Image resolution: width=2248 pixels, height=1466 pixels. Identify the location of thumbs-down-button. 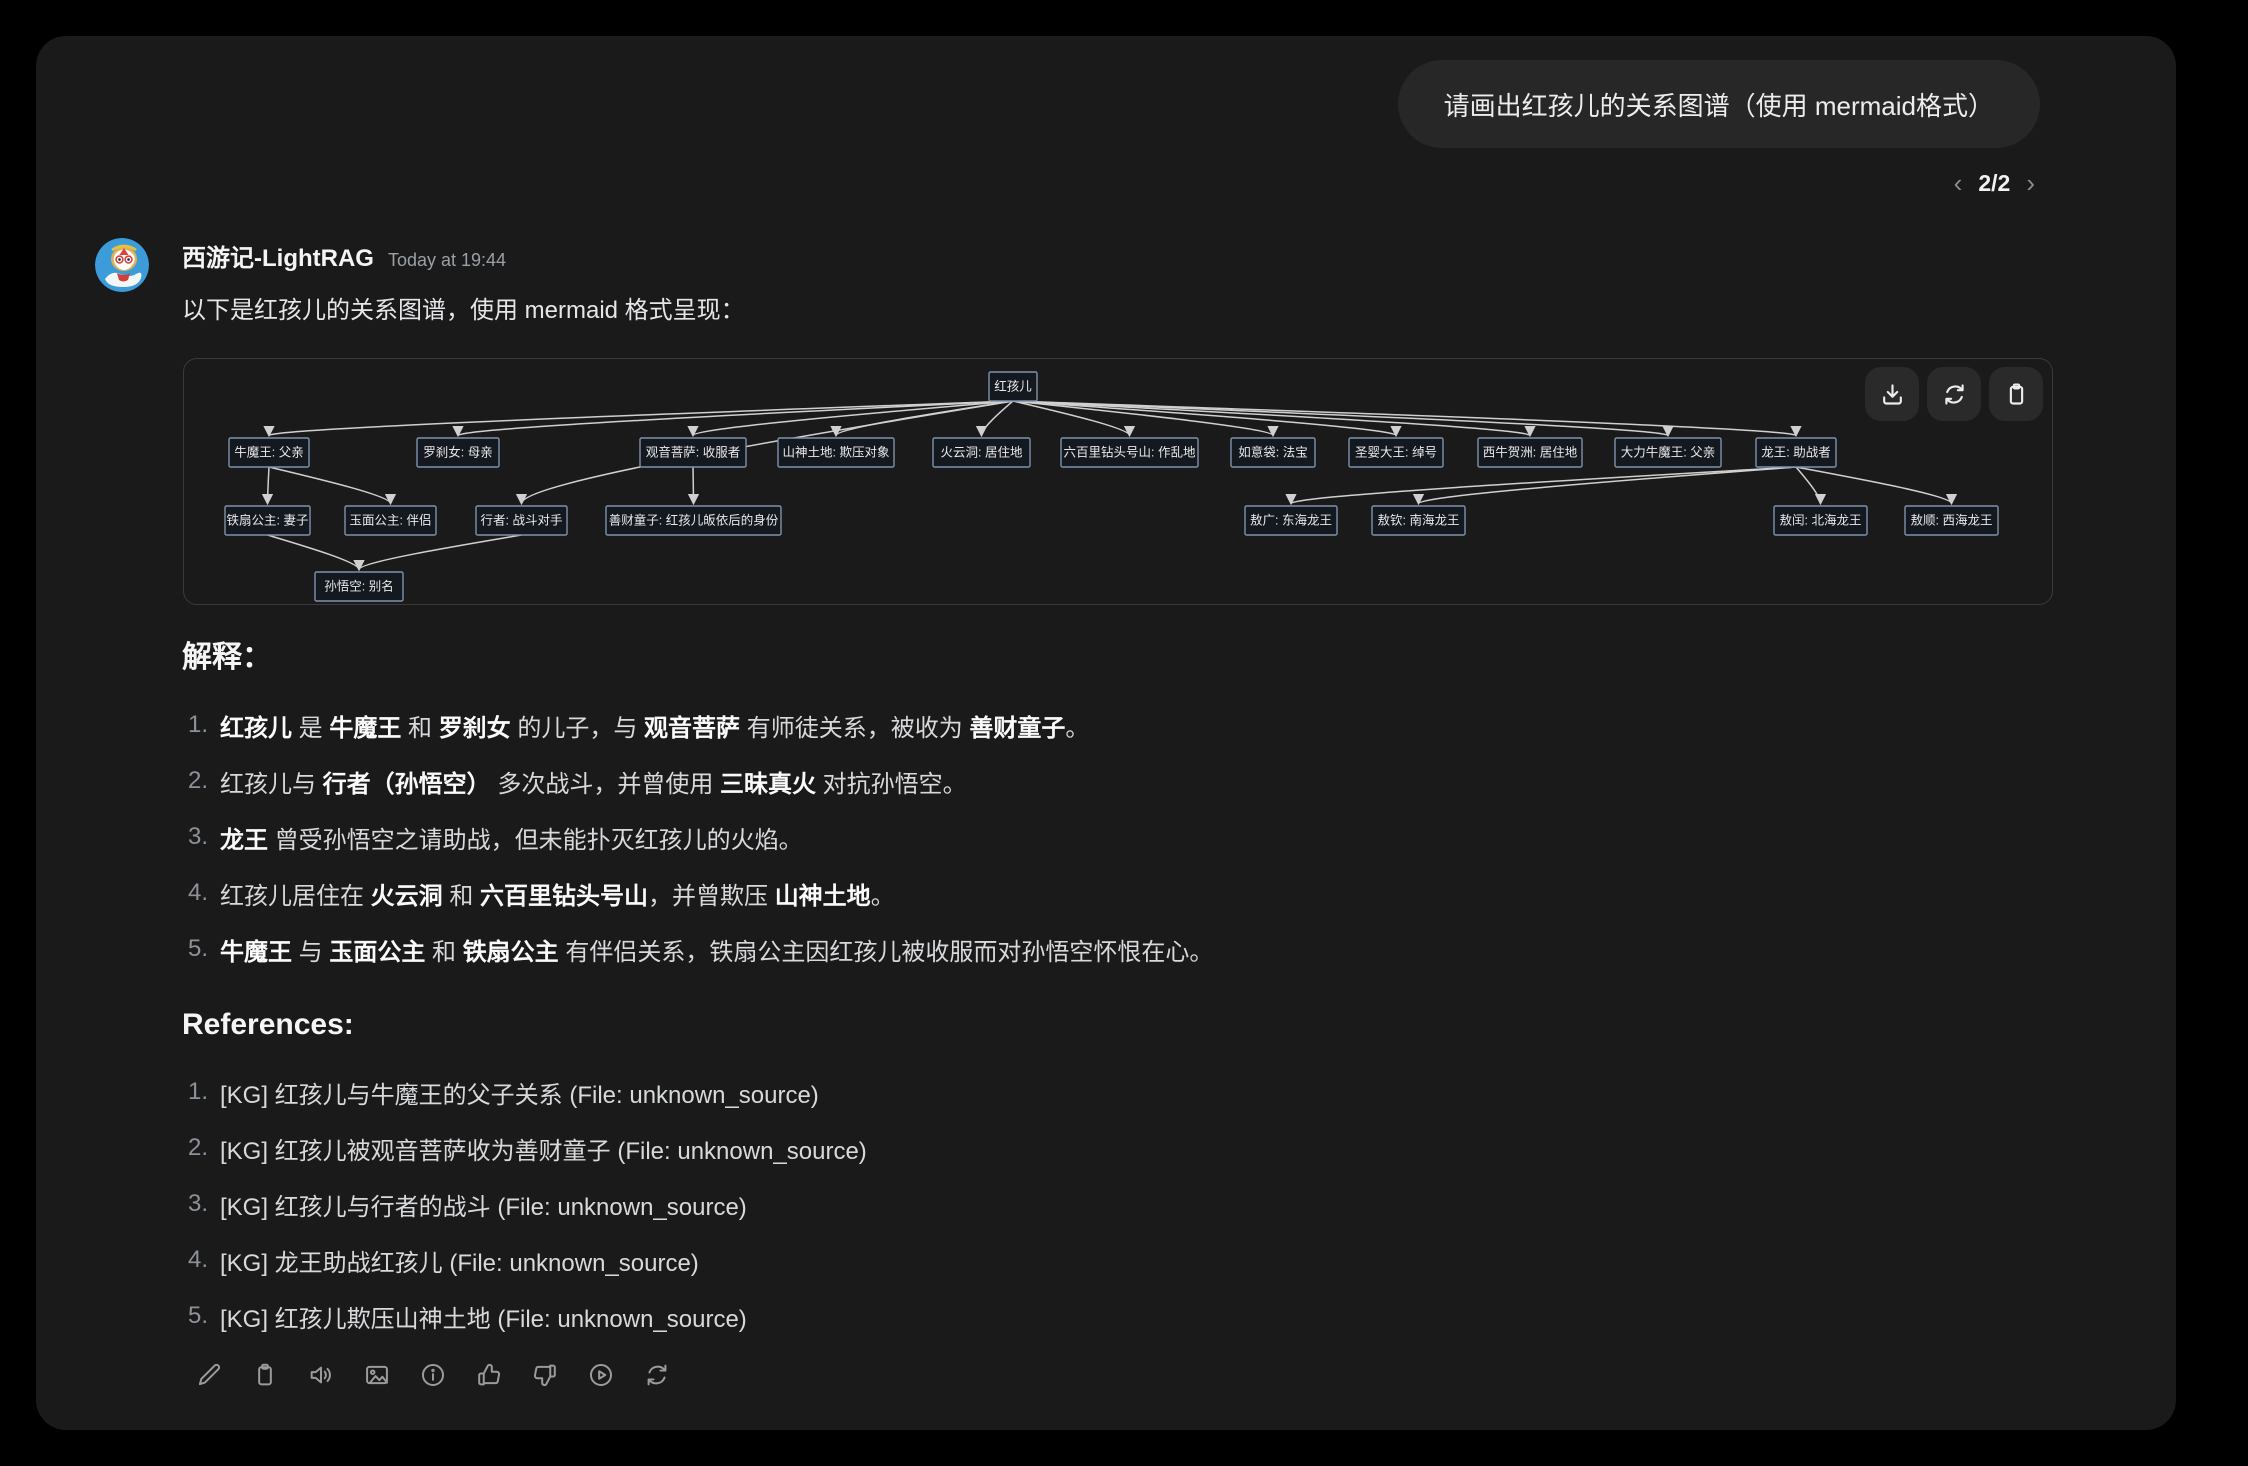
(545, 1375).